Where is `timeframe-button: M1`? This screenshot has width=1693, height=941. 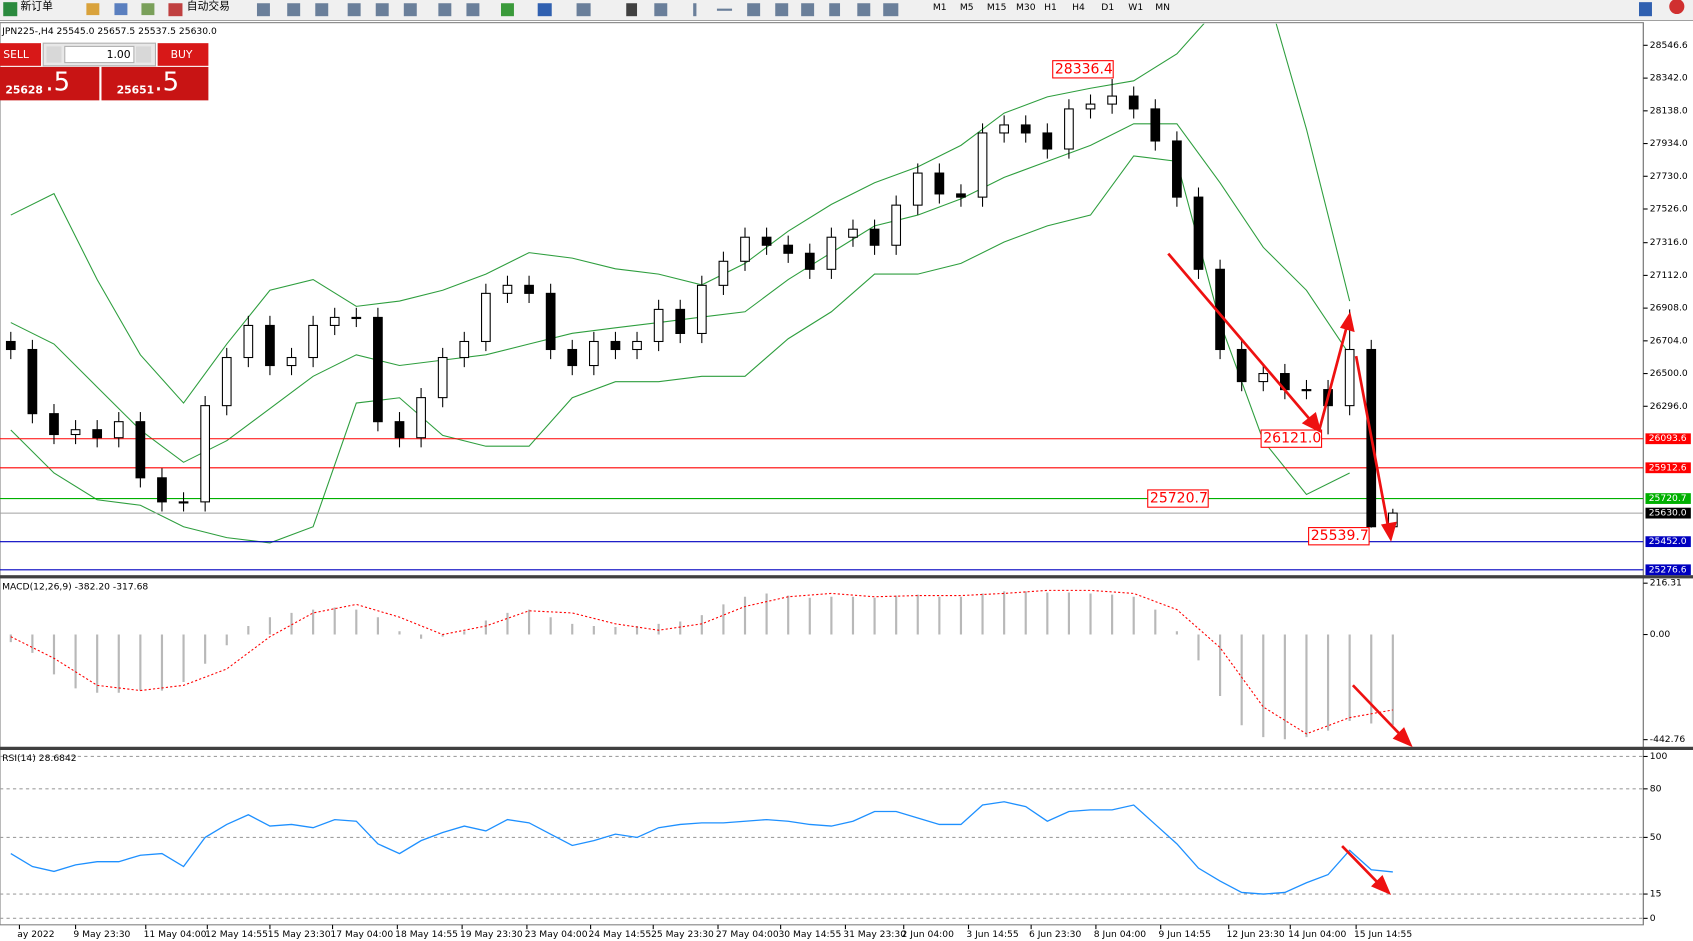
timeframe-button: M1 is located at coordinates (940, 7).